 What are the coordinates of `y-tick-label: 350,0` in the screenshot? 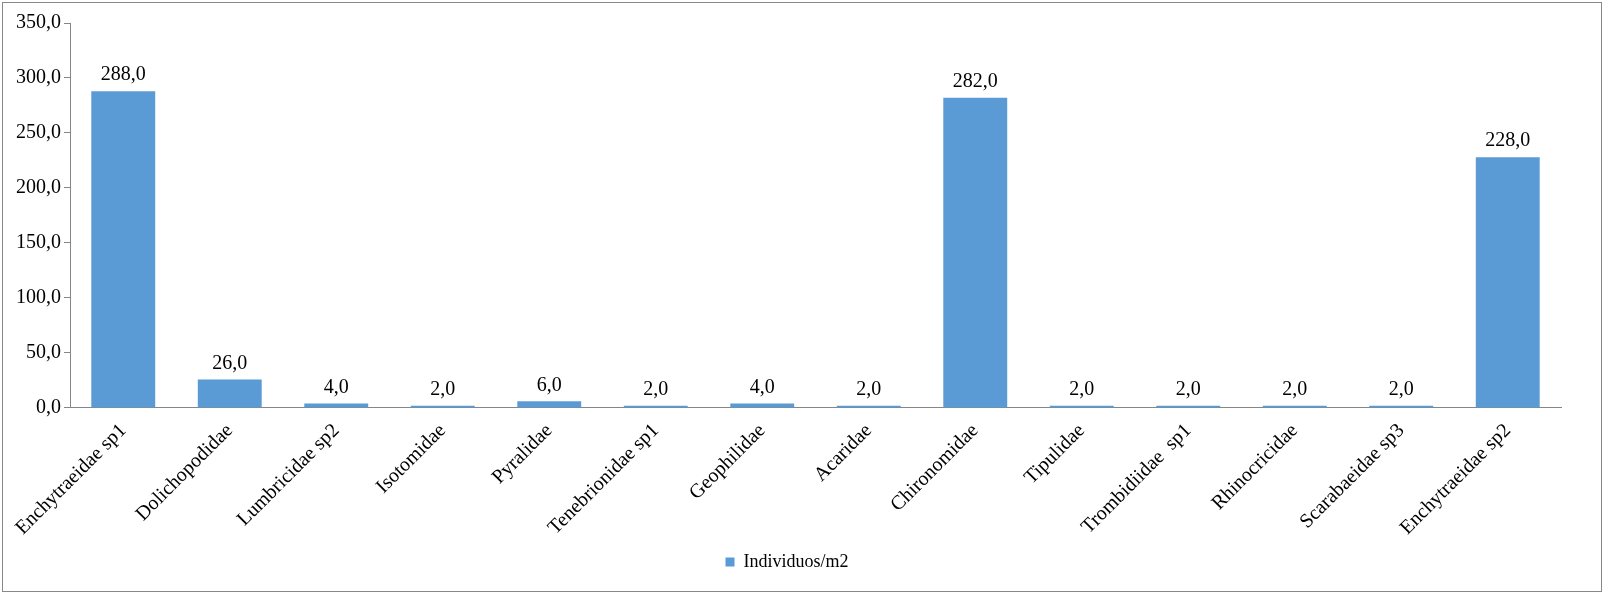 It's located at (38, 21).